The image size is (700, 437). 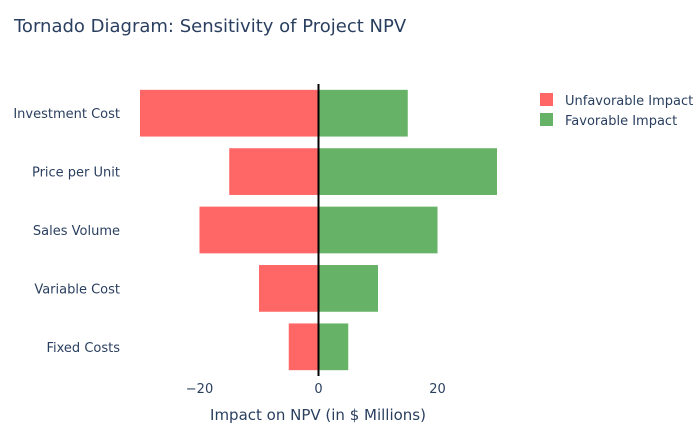 I want to click on legend-item-unfavorable-impact: Unfavorable Impact, so click(x=616, y=101).